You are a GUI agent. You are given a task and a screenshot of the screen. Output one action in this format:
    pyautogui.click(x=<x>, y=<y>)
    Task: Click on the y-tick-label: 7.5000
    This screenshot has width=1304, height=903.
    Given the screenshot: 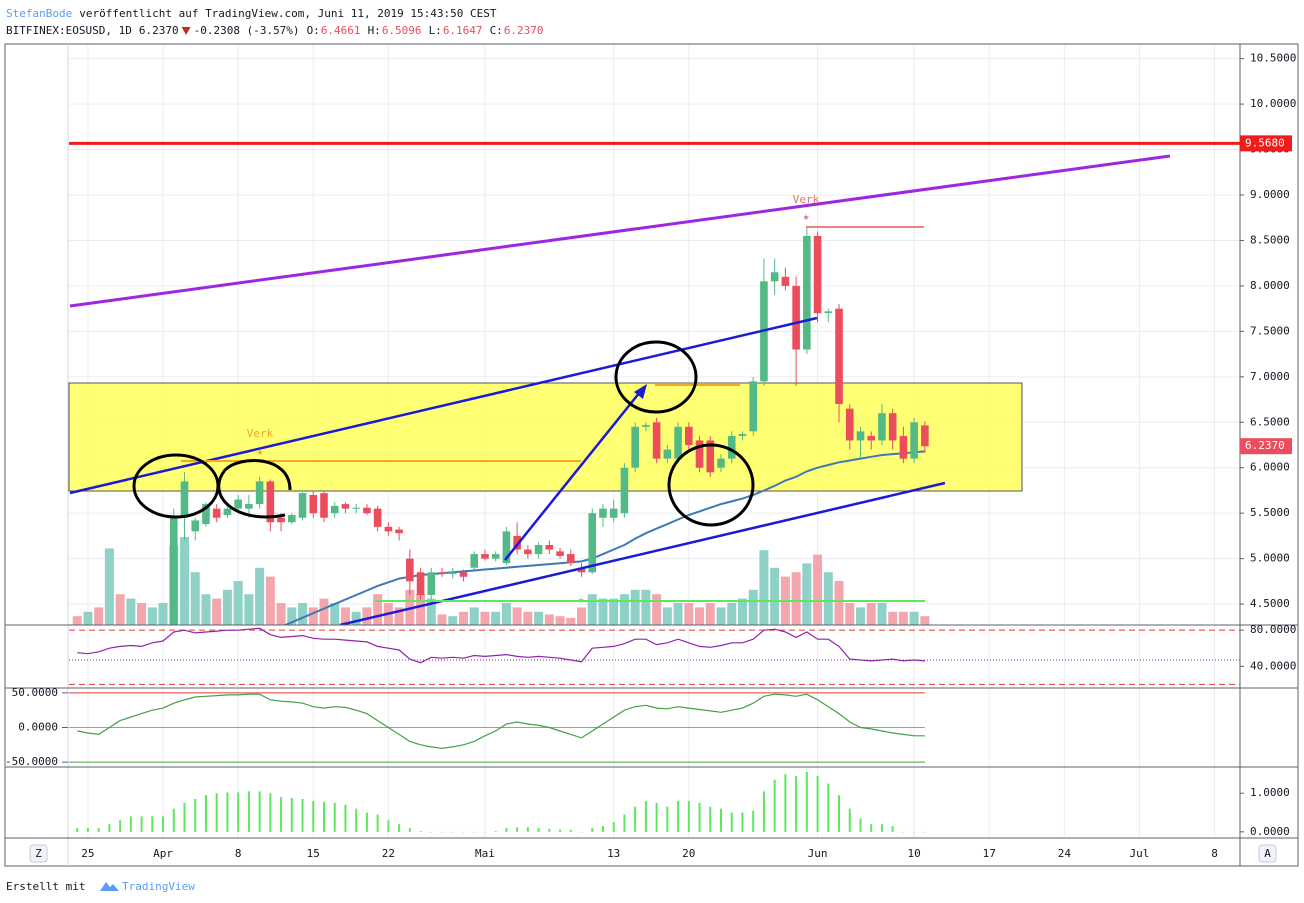 What is the action you would take?
    pyautogui.click(x=1270, y=330)
    